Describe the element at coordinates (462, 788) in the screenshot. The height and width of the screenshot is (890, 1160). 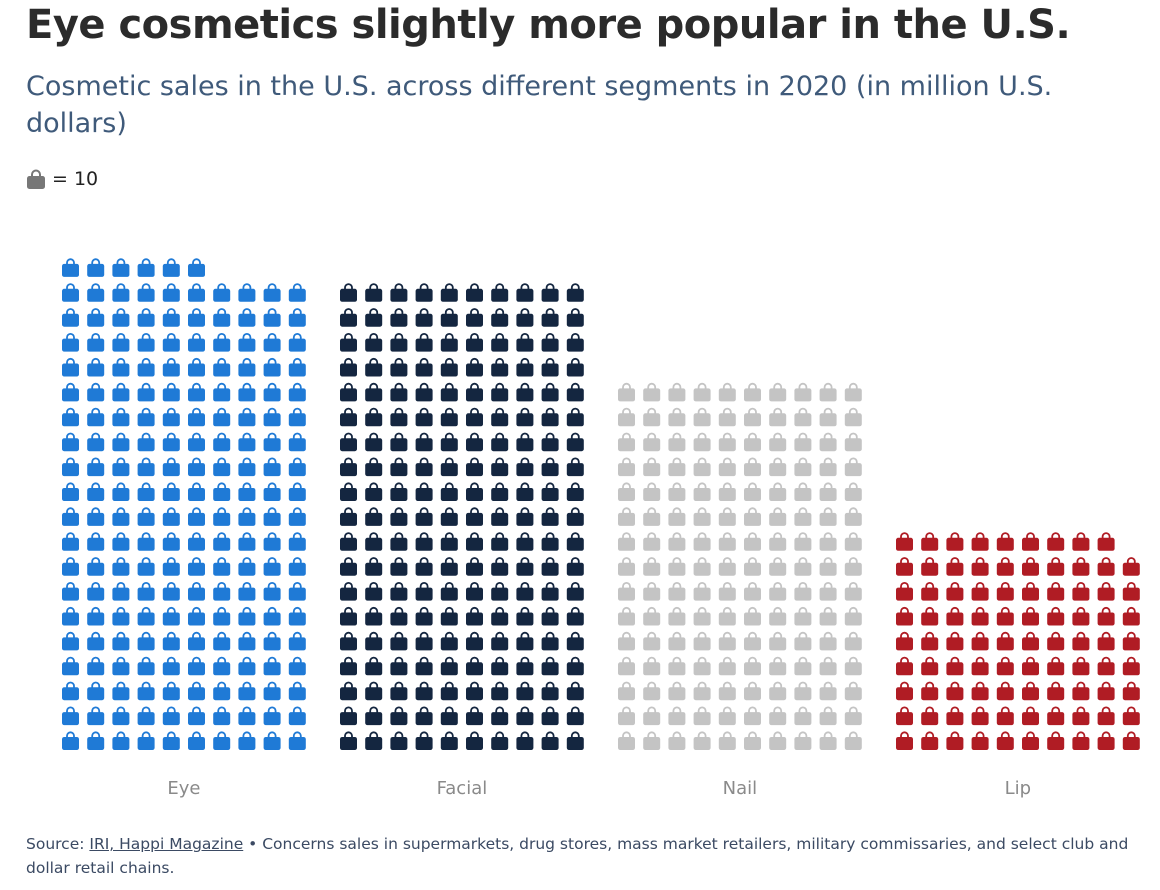
I see `category-label: Facial` at that location.